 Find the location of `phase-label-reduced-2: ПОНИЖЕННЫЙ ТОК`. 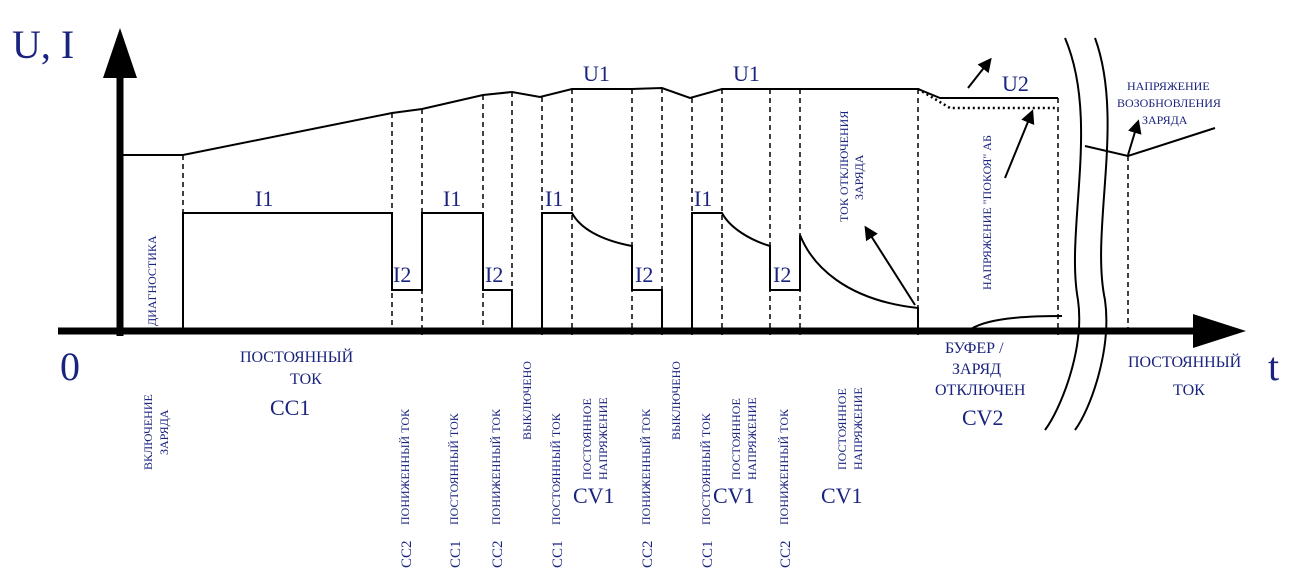

phase-label-reduced-2: ПОНИЖЕННЫЙ ТОК is located at coordinates (496, 466).